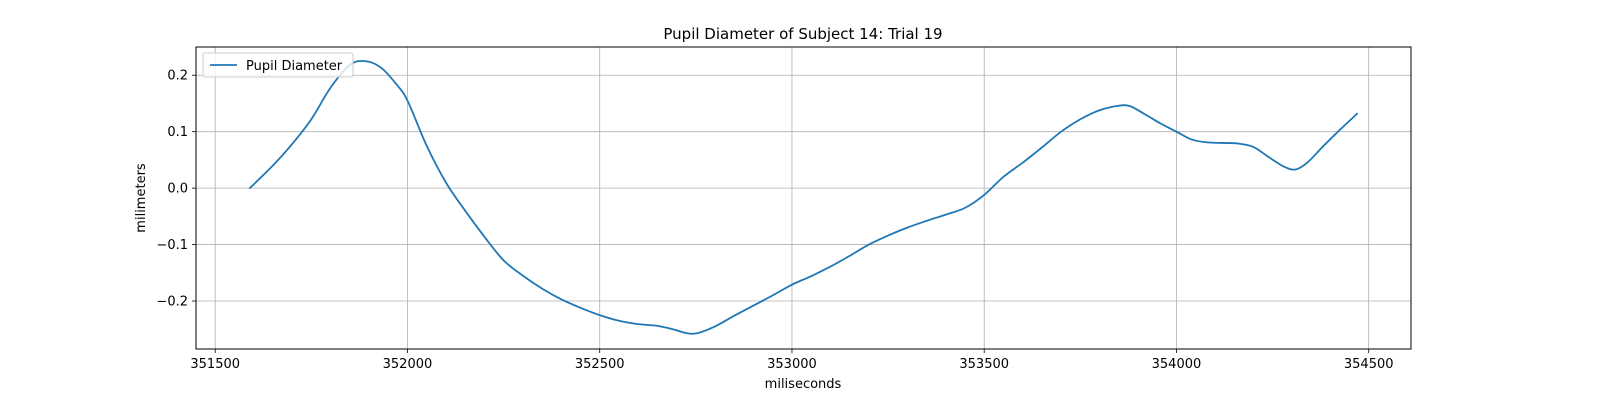 The width and height of the screenshot is (1600, 400). Describe the element at coordinates (803, 384) in the screenshot. I see `x-axis-label: miliseconds` at that location.